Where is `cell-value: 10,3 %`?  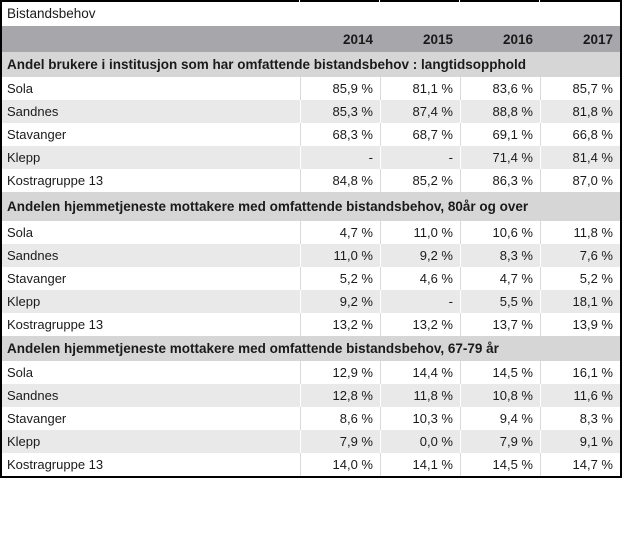 cell-value: 10,3 % is located at coordinates (420, 418).